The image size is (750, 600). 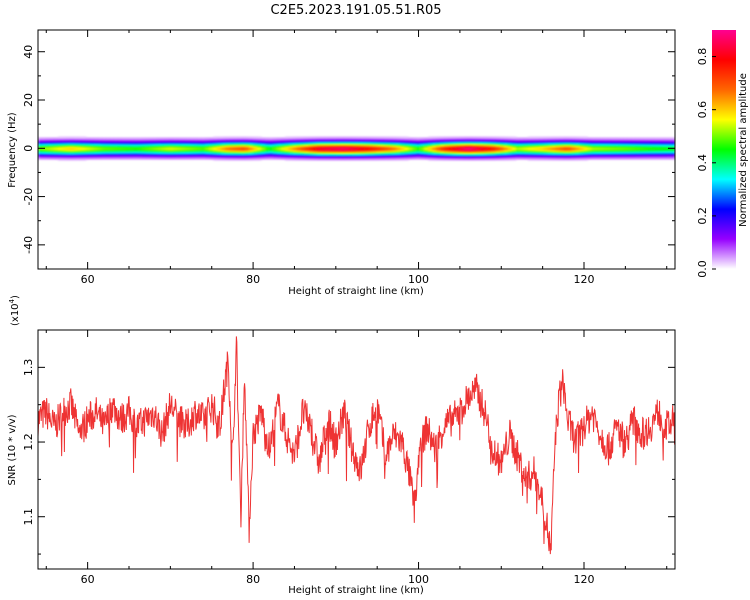 I want to click on colorbar-gradient, so click(x=724, y=149).